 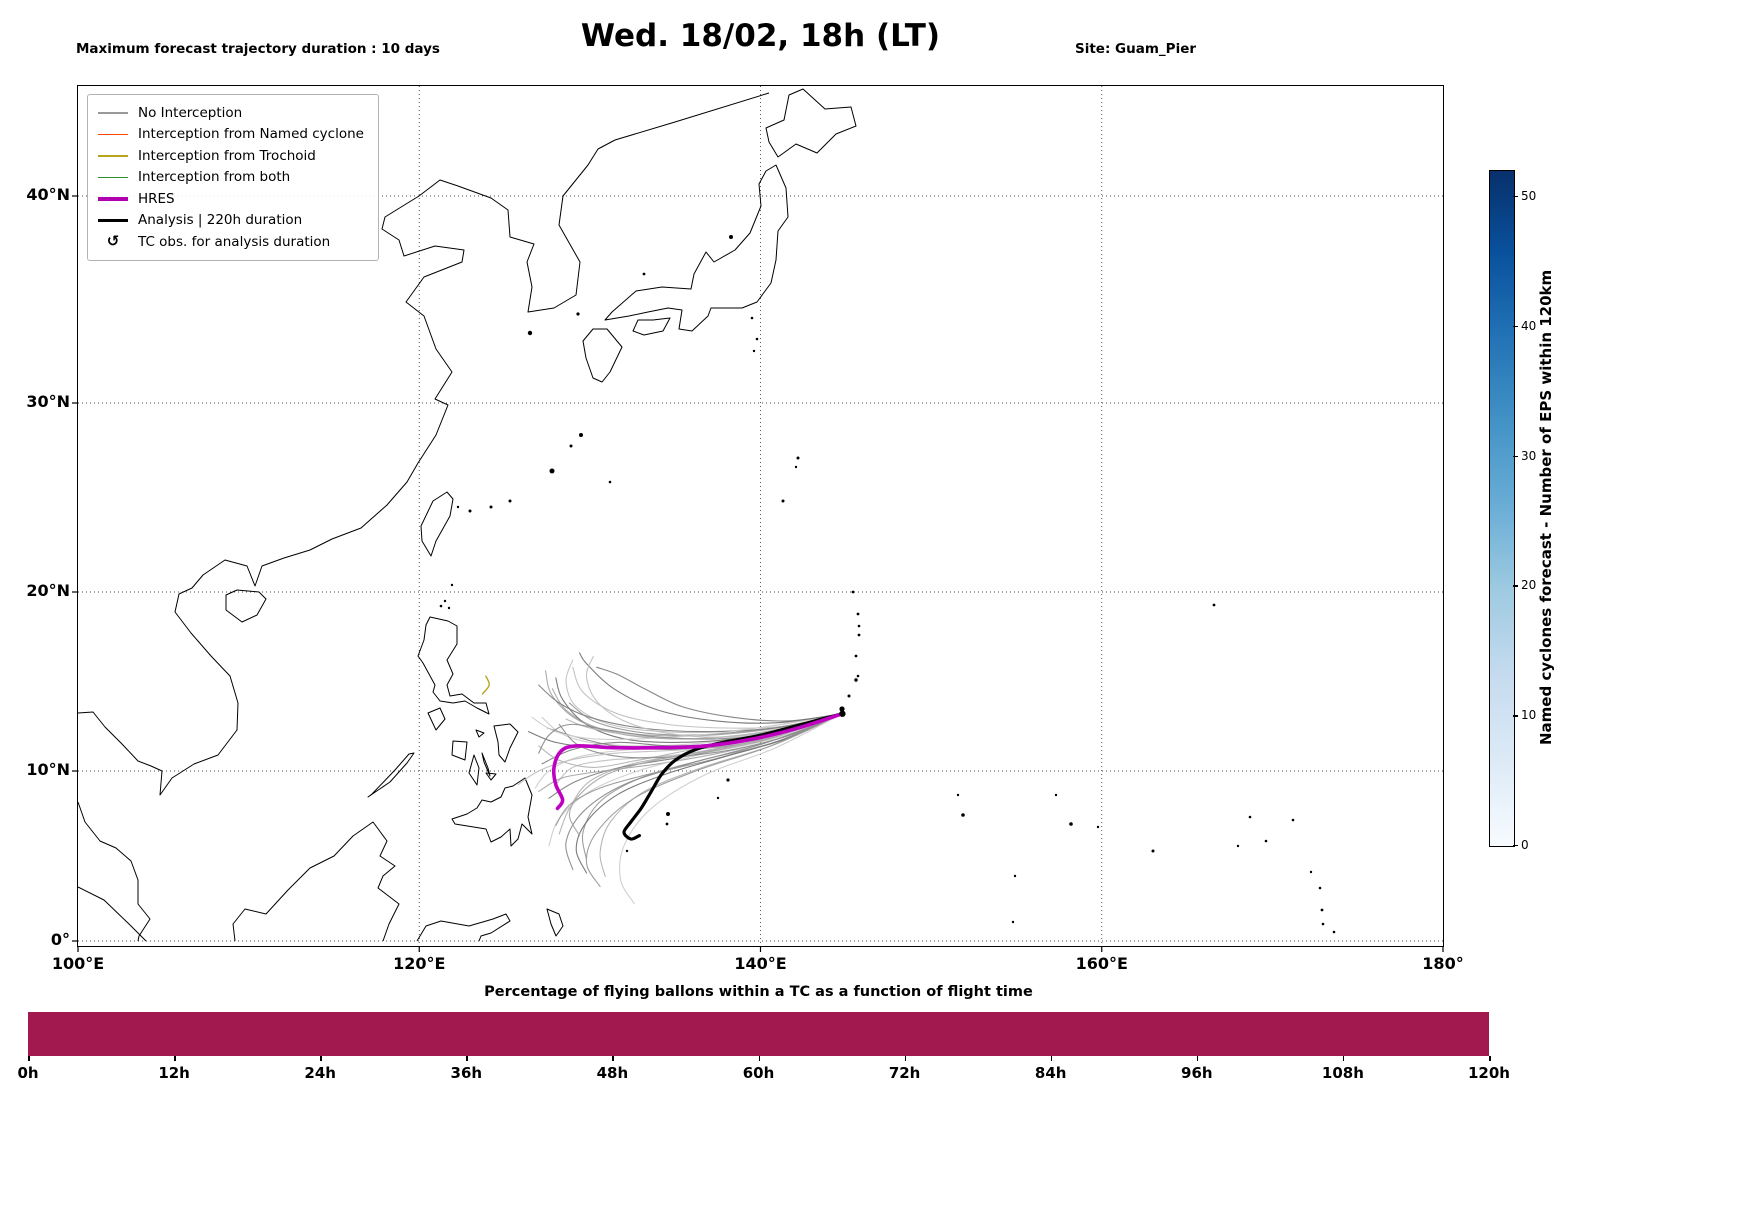 I want to click on header-right-line: Site: Guam_Pier, so click(x=1136, y=49).